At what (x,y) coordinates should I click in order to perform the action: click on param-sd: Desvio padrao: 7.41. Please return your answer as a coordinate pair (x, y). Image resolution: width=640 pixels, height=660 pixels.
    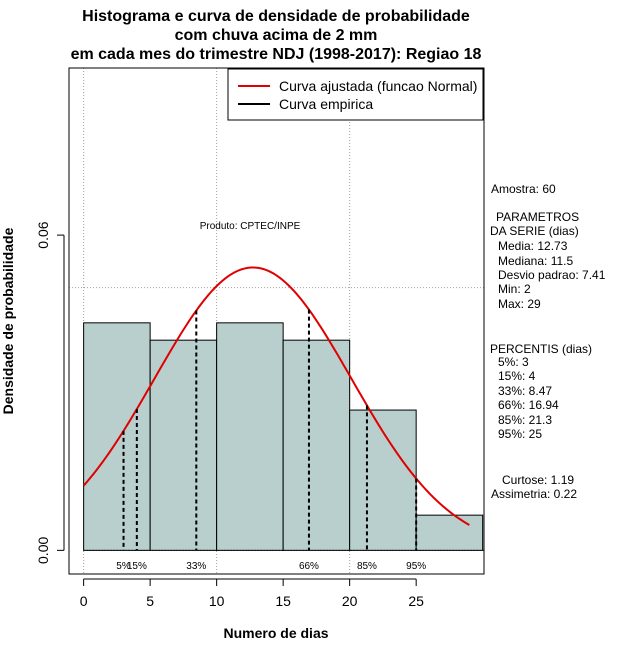
    Looking at the image, I should click on (552, 275).